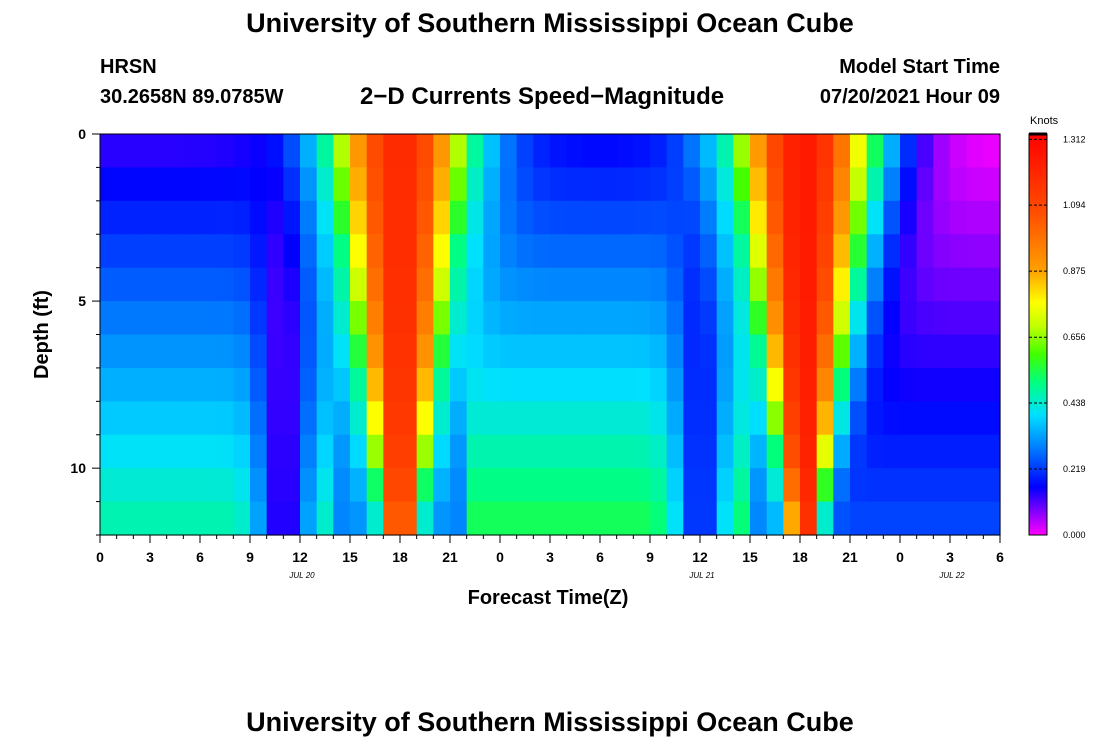 This screenshot has width=1100, height=750. I want to click on station-coordinates: 30.2658N 89.0785W, so click(192, 97).